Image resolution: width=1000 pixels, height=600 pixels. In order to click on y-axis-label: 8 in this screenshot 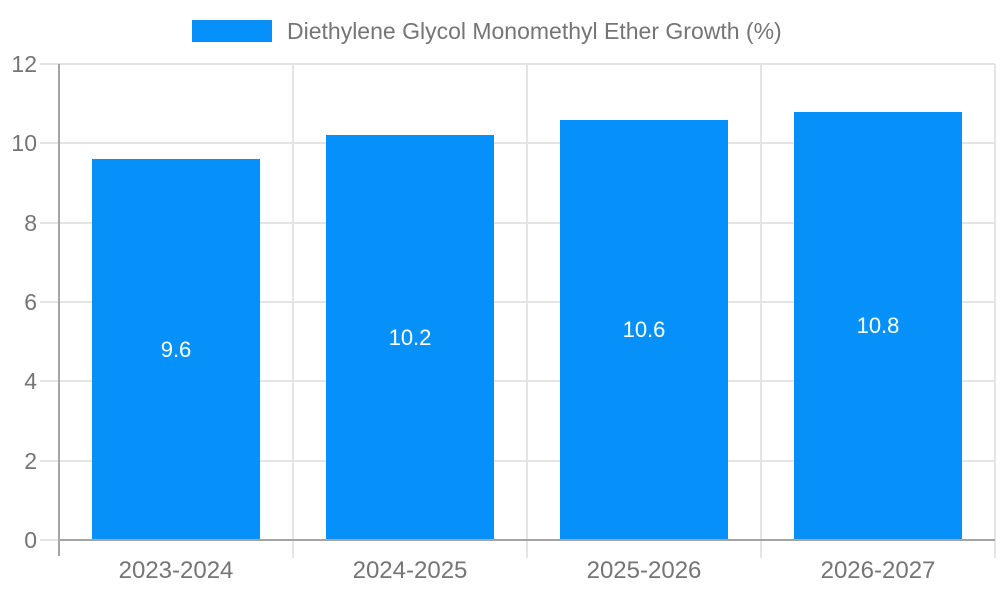, I will do `click(30, 223)`.